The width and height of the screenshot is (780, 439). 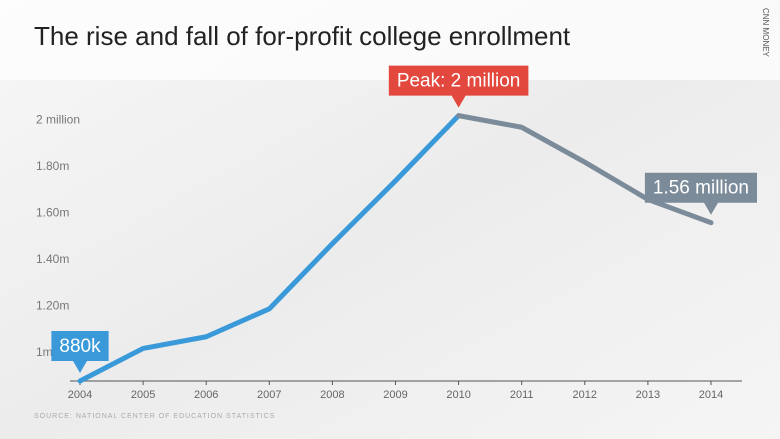 I want to click on credit: CNN MONEY, so click(x=765, y=33).